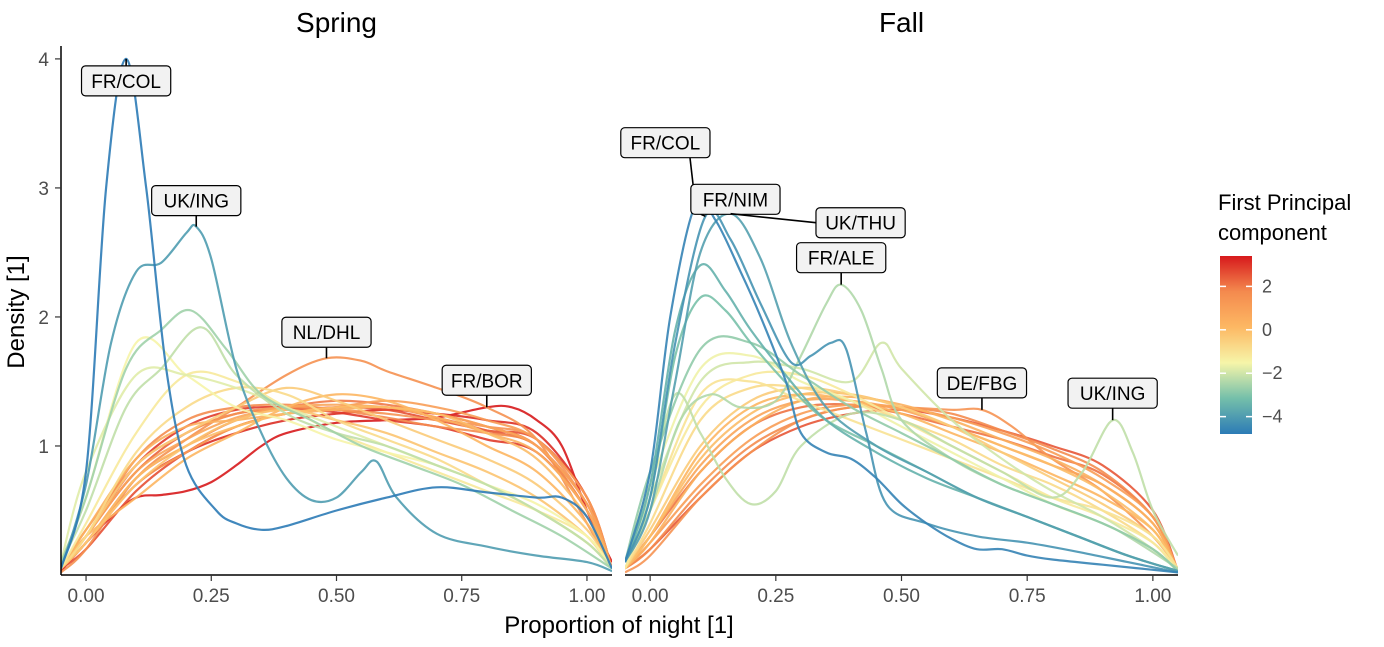  What do you see at coordinates (773, 218) in the screenshot?
I see `callout-connector` at bounding box center [773, 218].